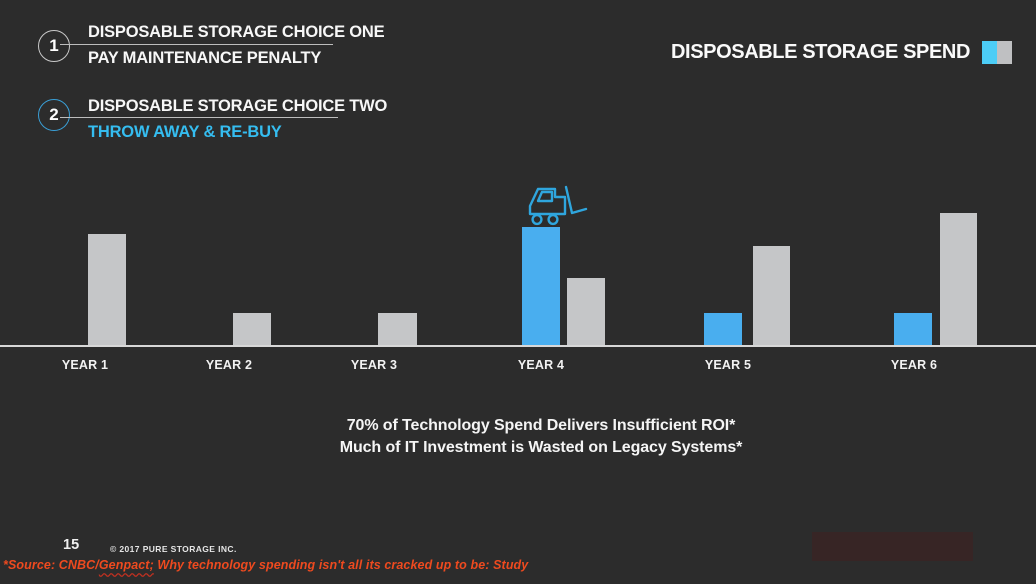 This screenshot has width=1036, height=584. Describe the element at coordinates (51, 565) in the screenshot. I see `source-note-prefix: *Source: CNBC/` at that location.